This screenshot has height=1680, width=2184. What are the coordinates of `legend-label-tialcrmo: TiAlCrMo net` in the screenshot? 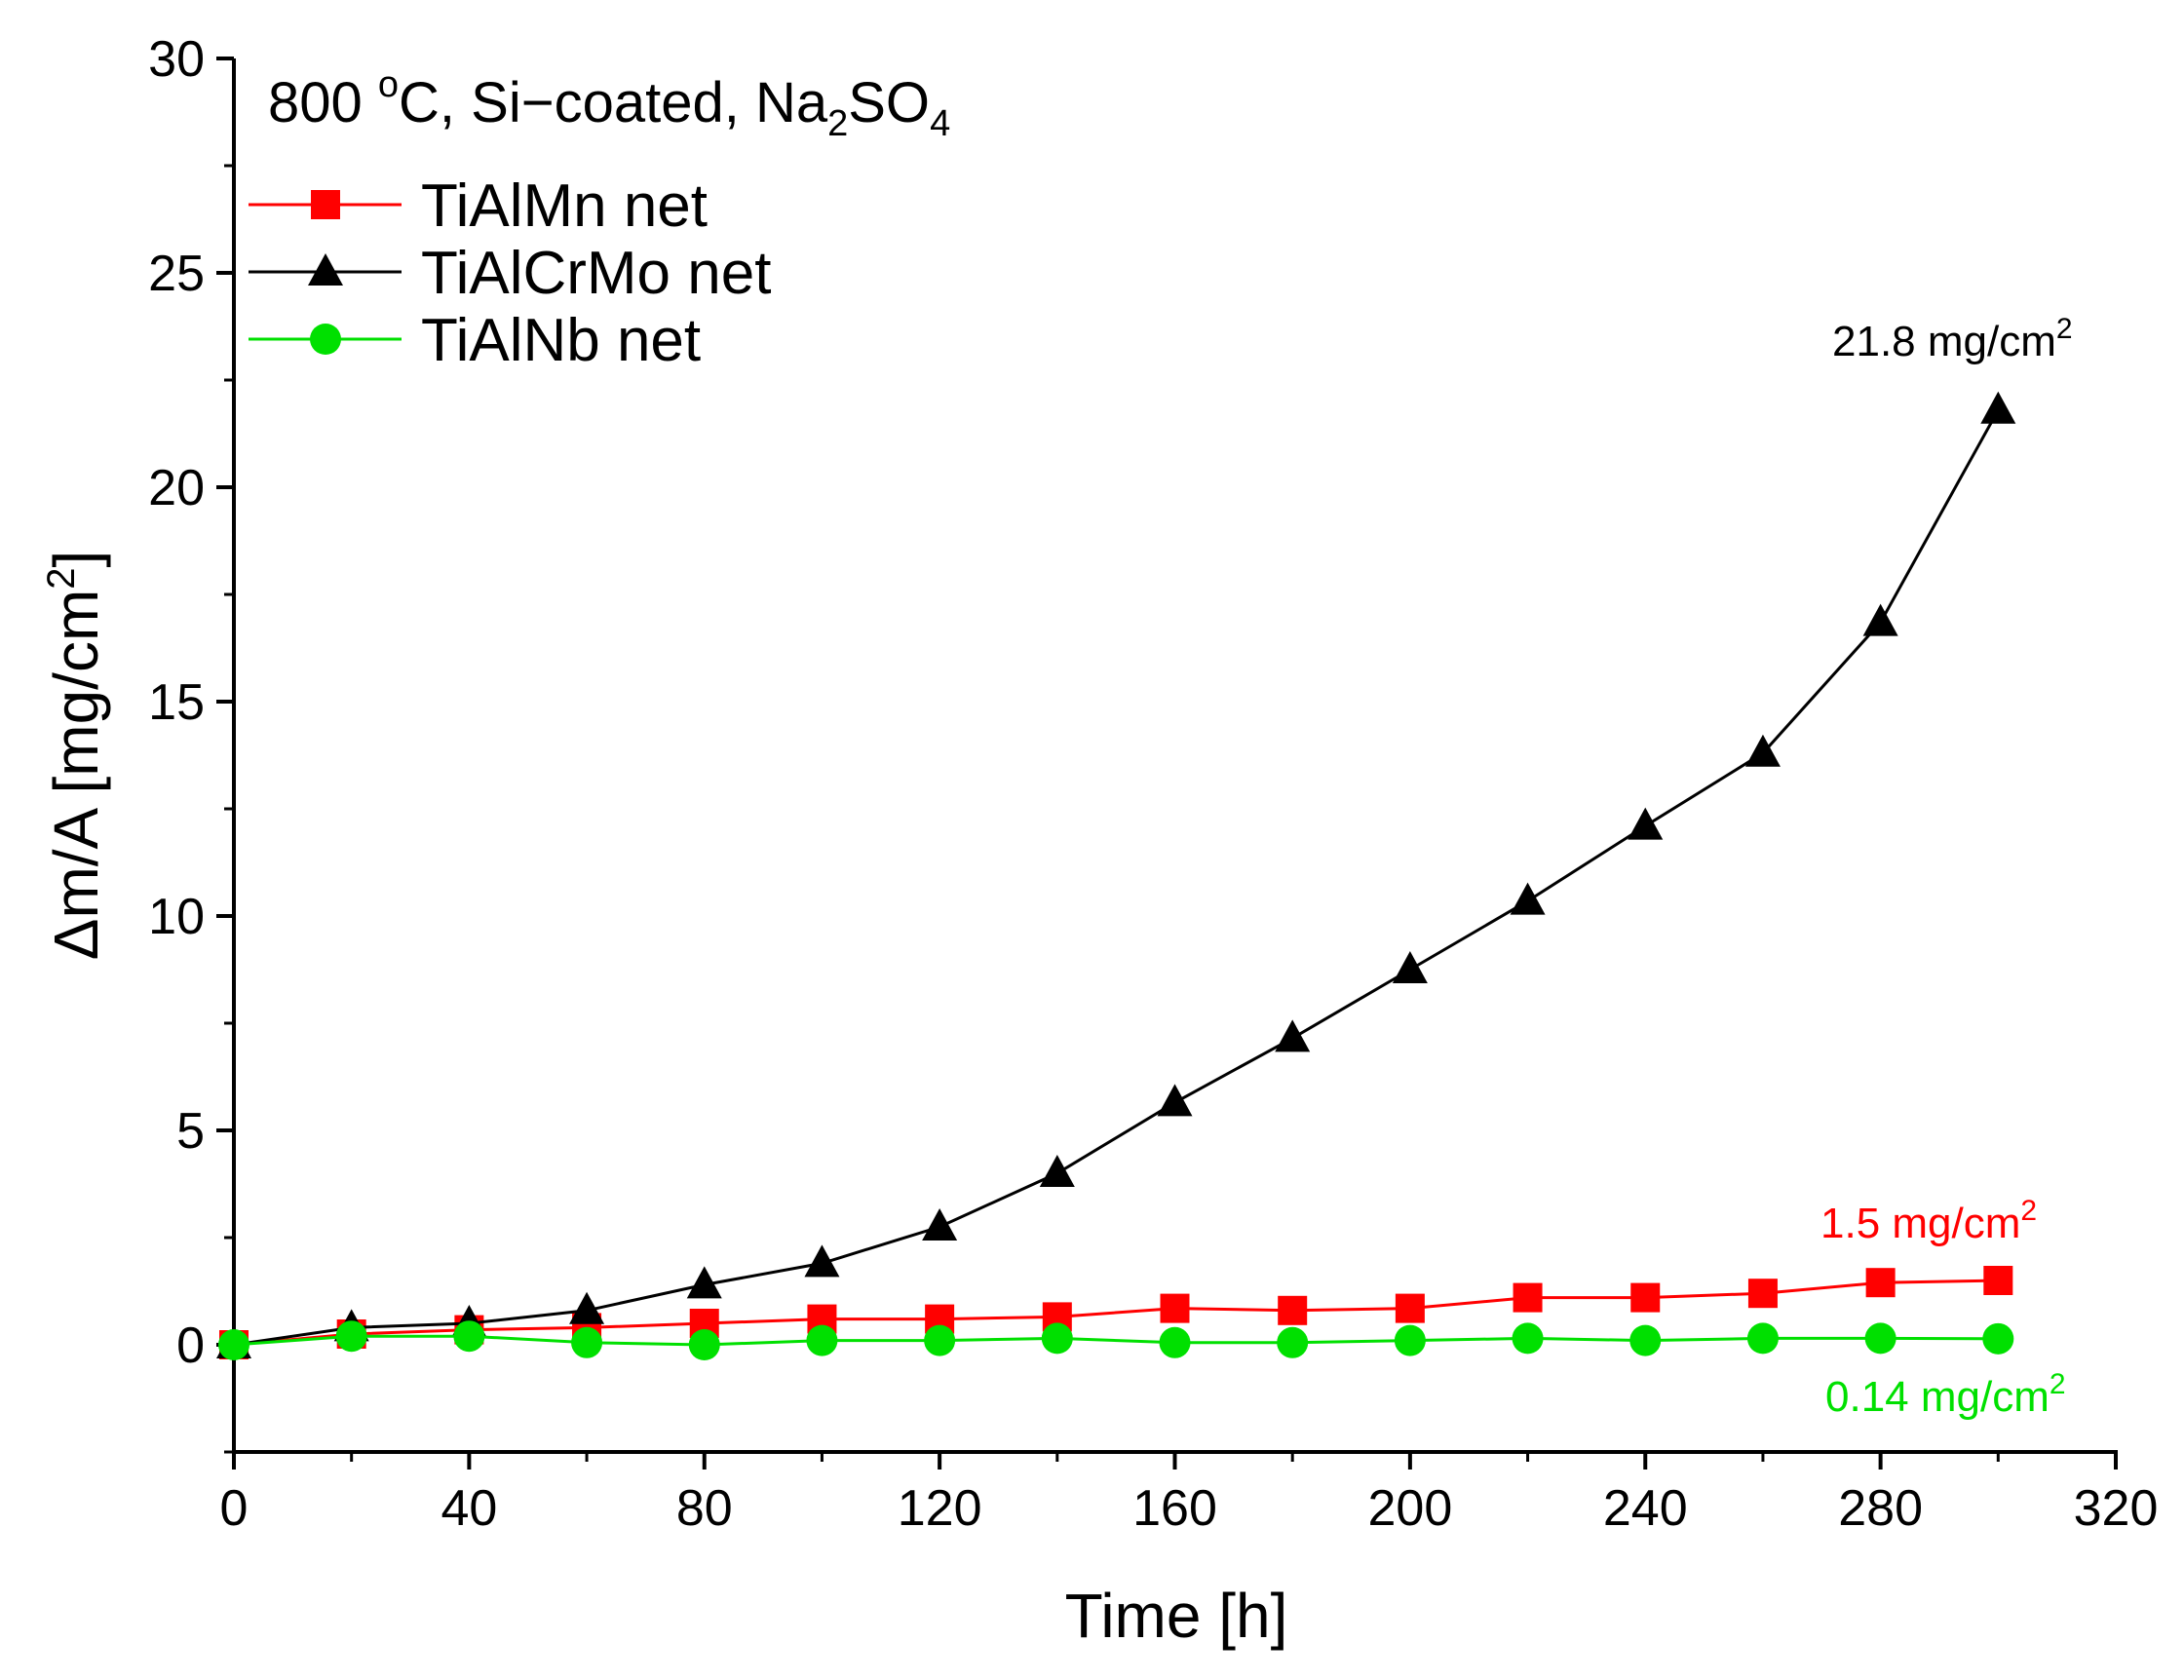 It's located at (596, 273).